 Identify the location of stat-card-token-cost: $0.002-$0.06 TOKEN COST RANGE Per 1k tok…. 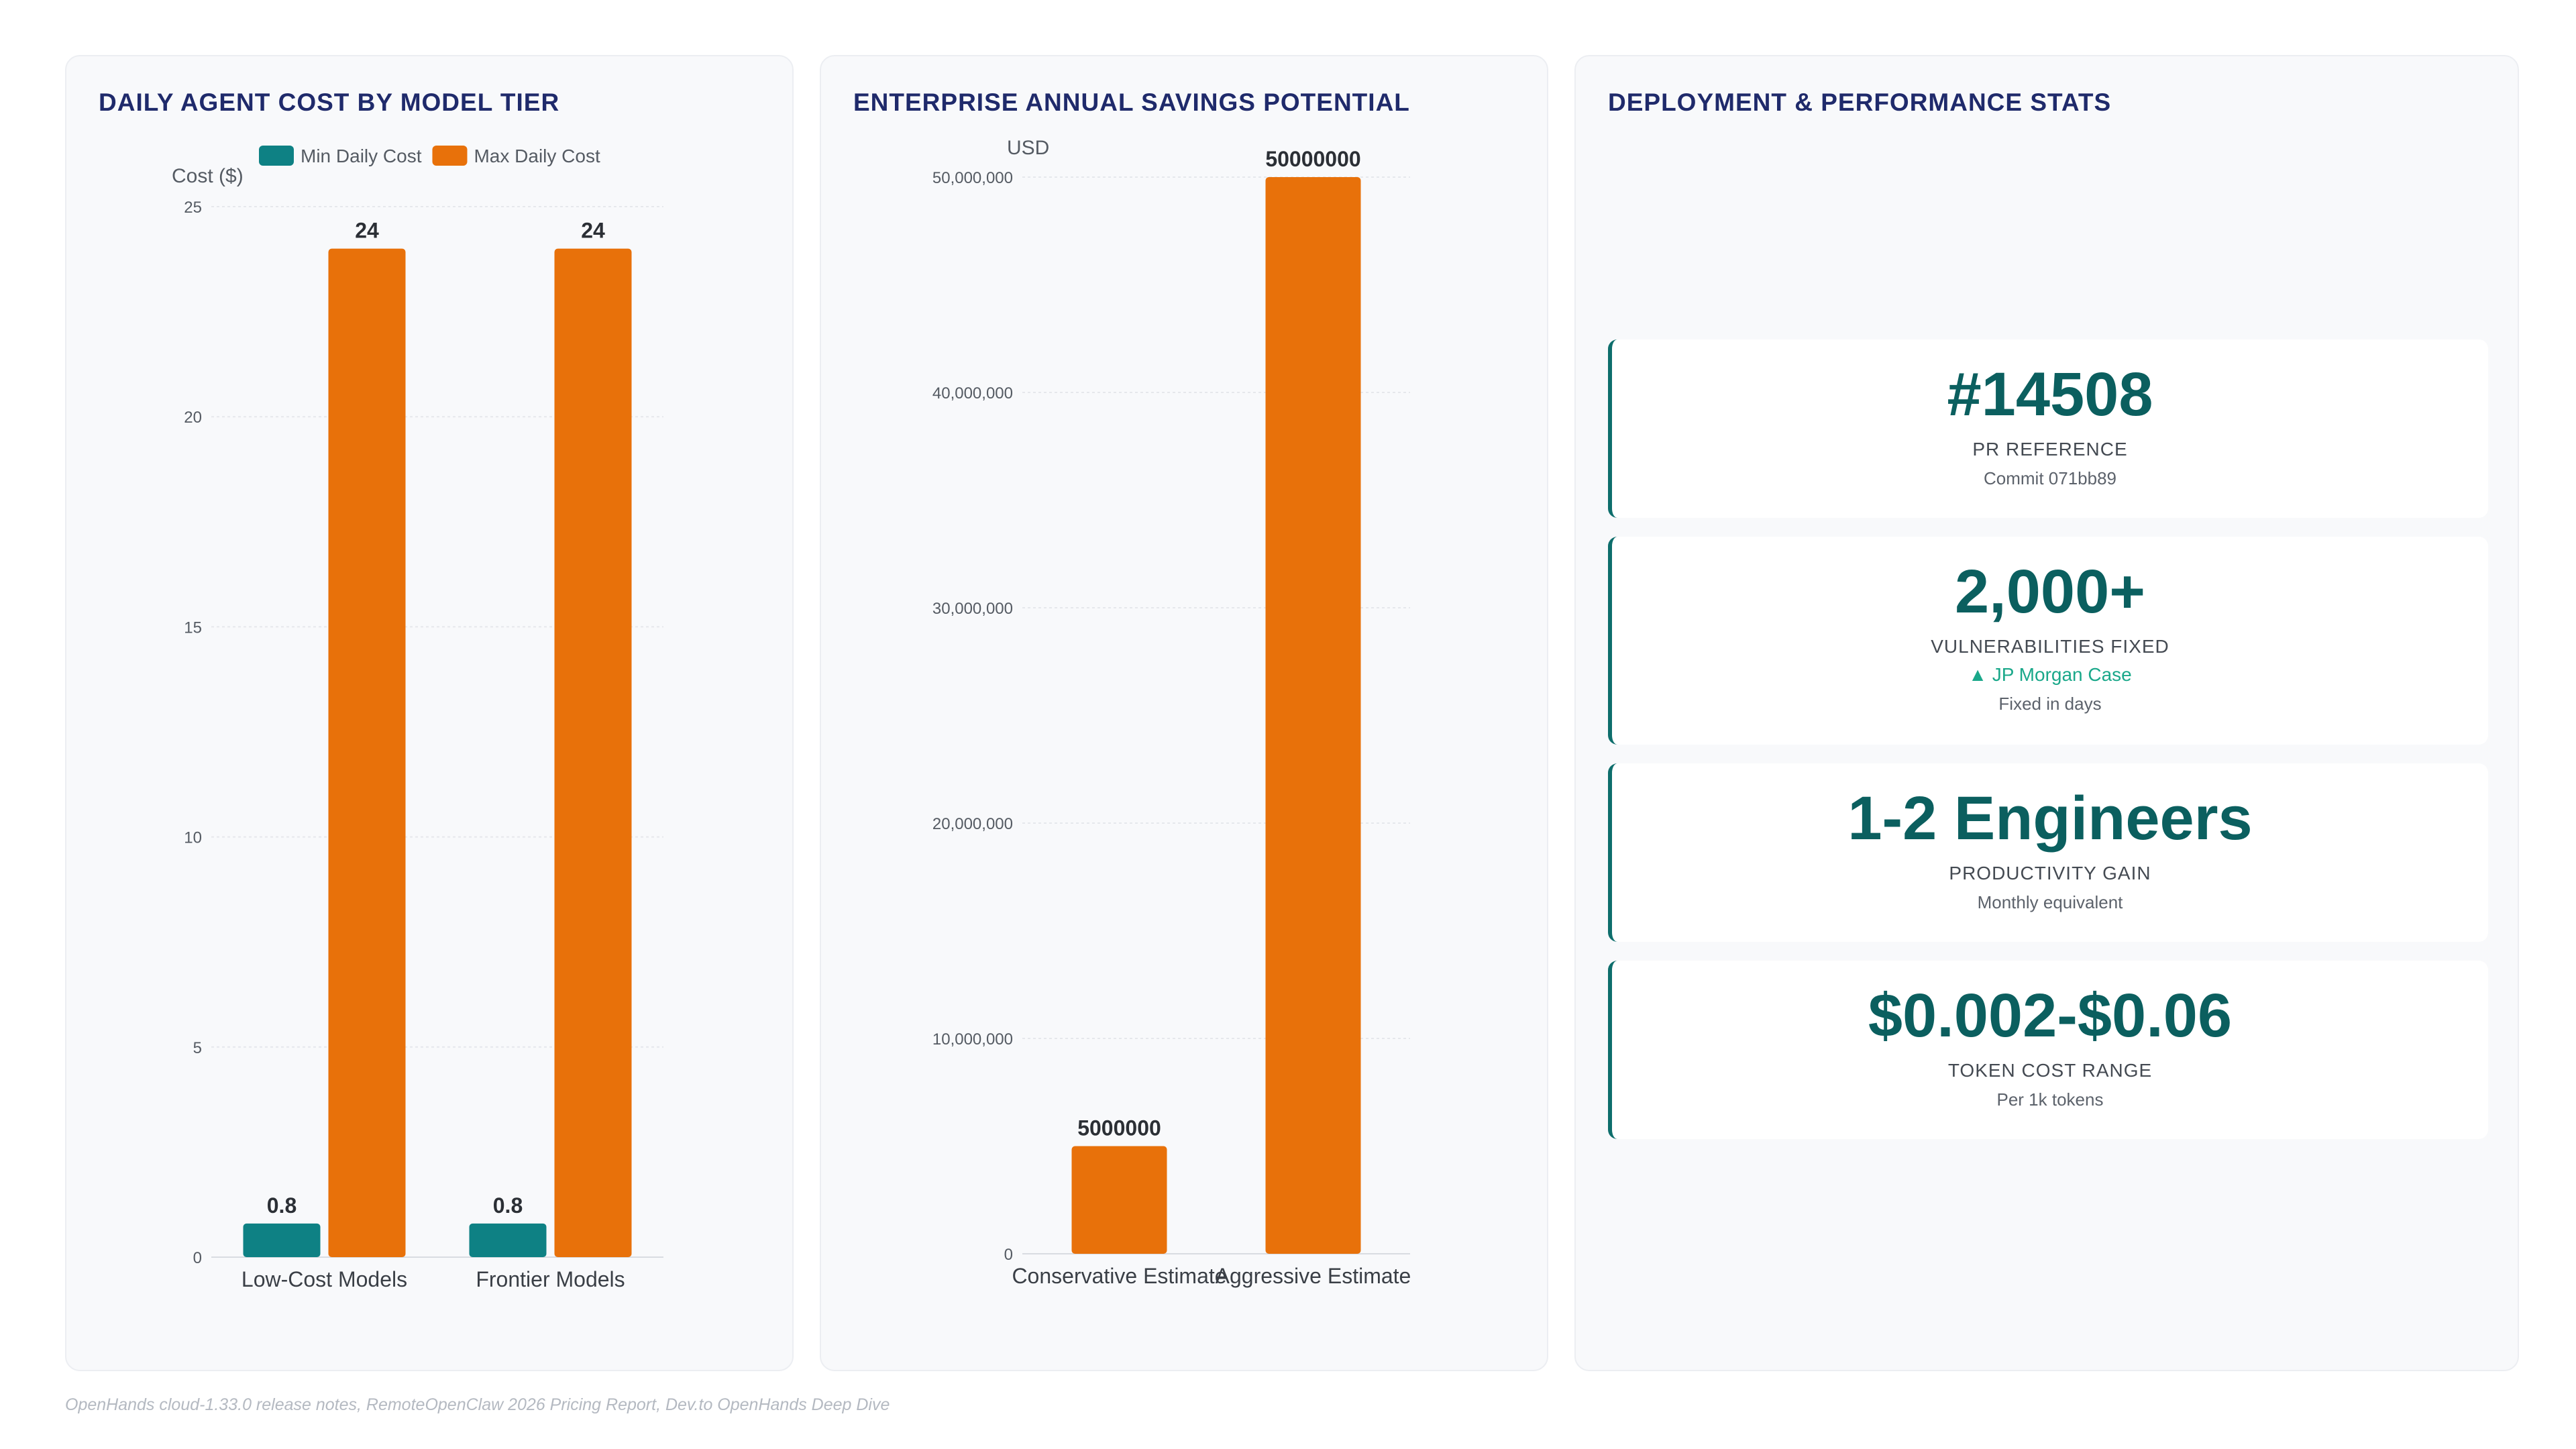
(2048, 1050).